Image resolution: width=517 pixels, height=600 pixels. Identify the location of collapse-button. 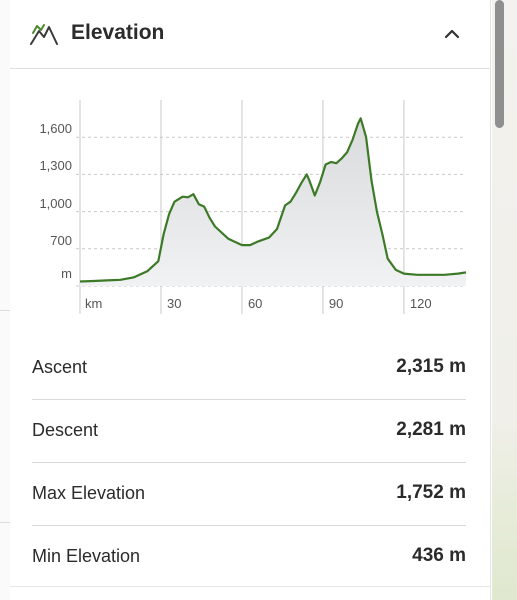
(452, 34).